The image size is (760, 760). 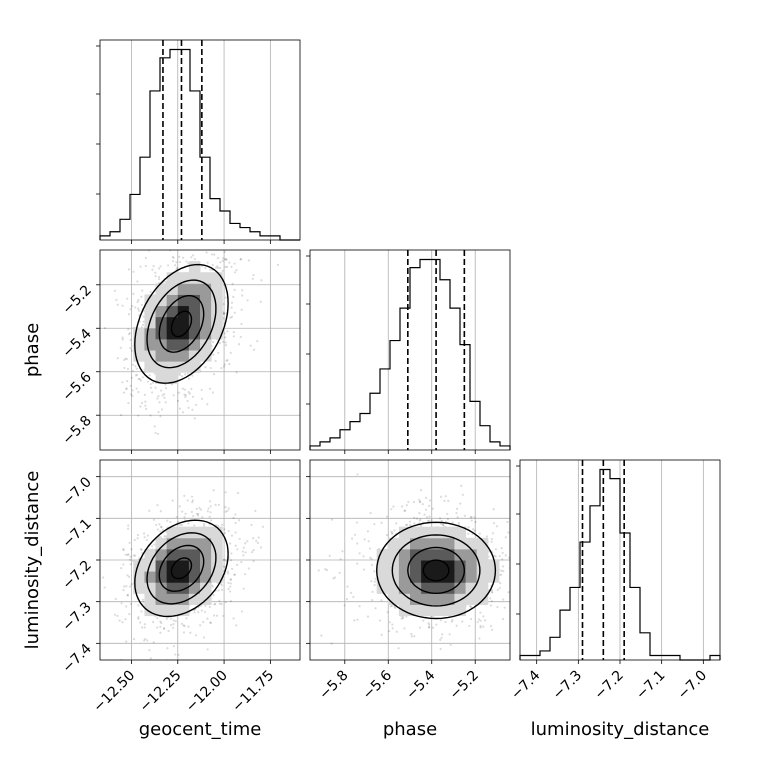 I want to click on y-tick-label: −7.3, so click(x=76, y=616).